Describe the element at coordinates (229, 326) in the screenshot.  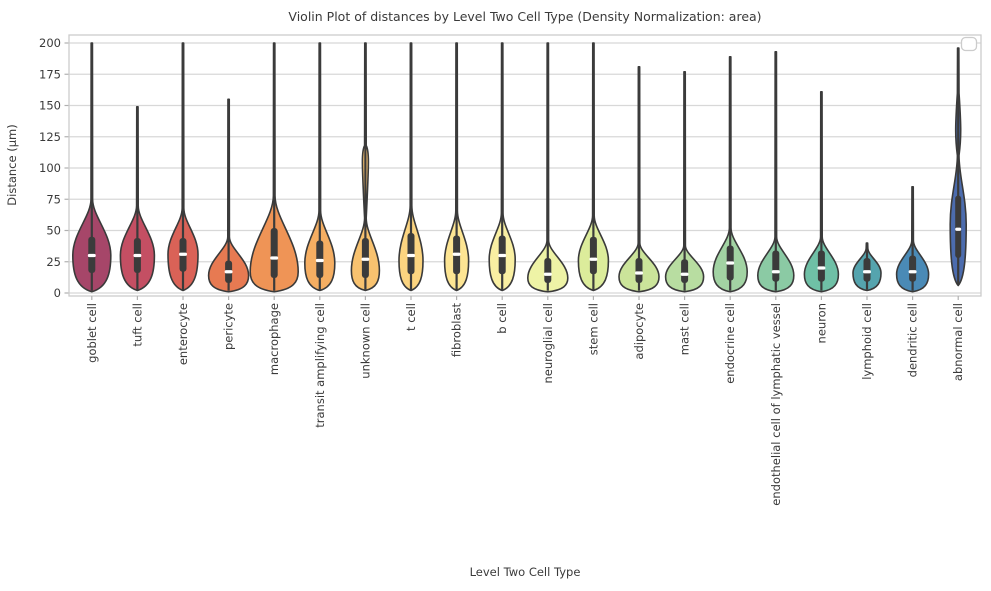
I see `x-tick-label: pericyte` at that location.